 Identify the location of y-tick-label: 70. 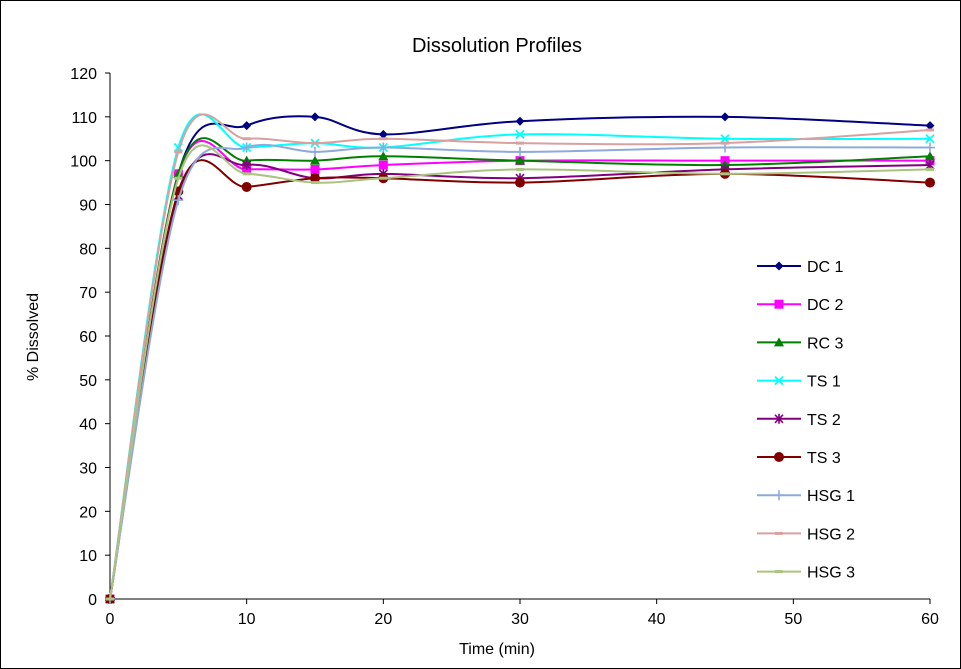
(88, 293).